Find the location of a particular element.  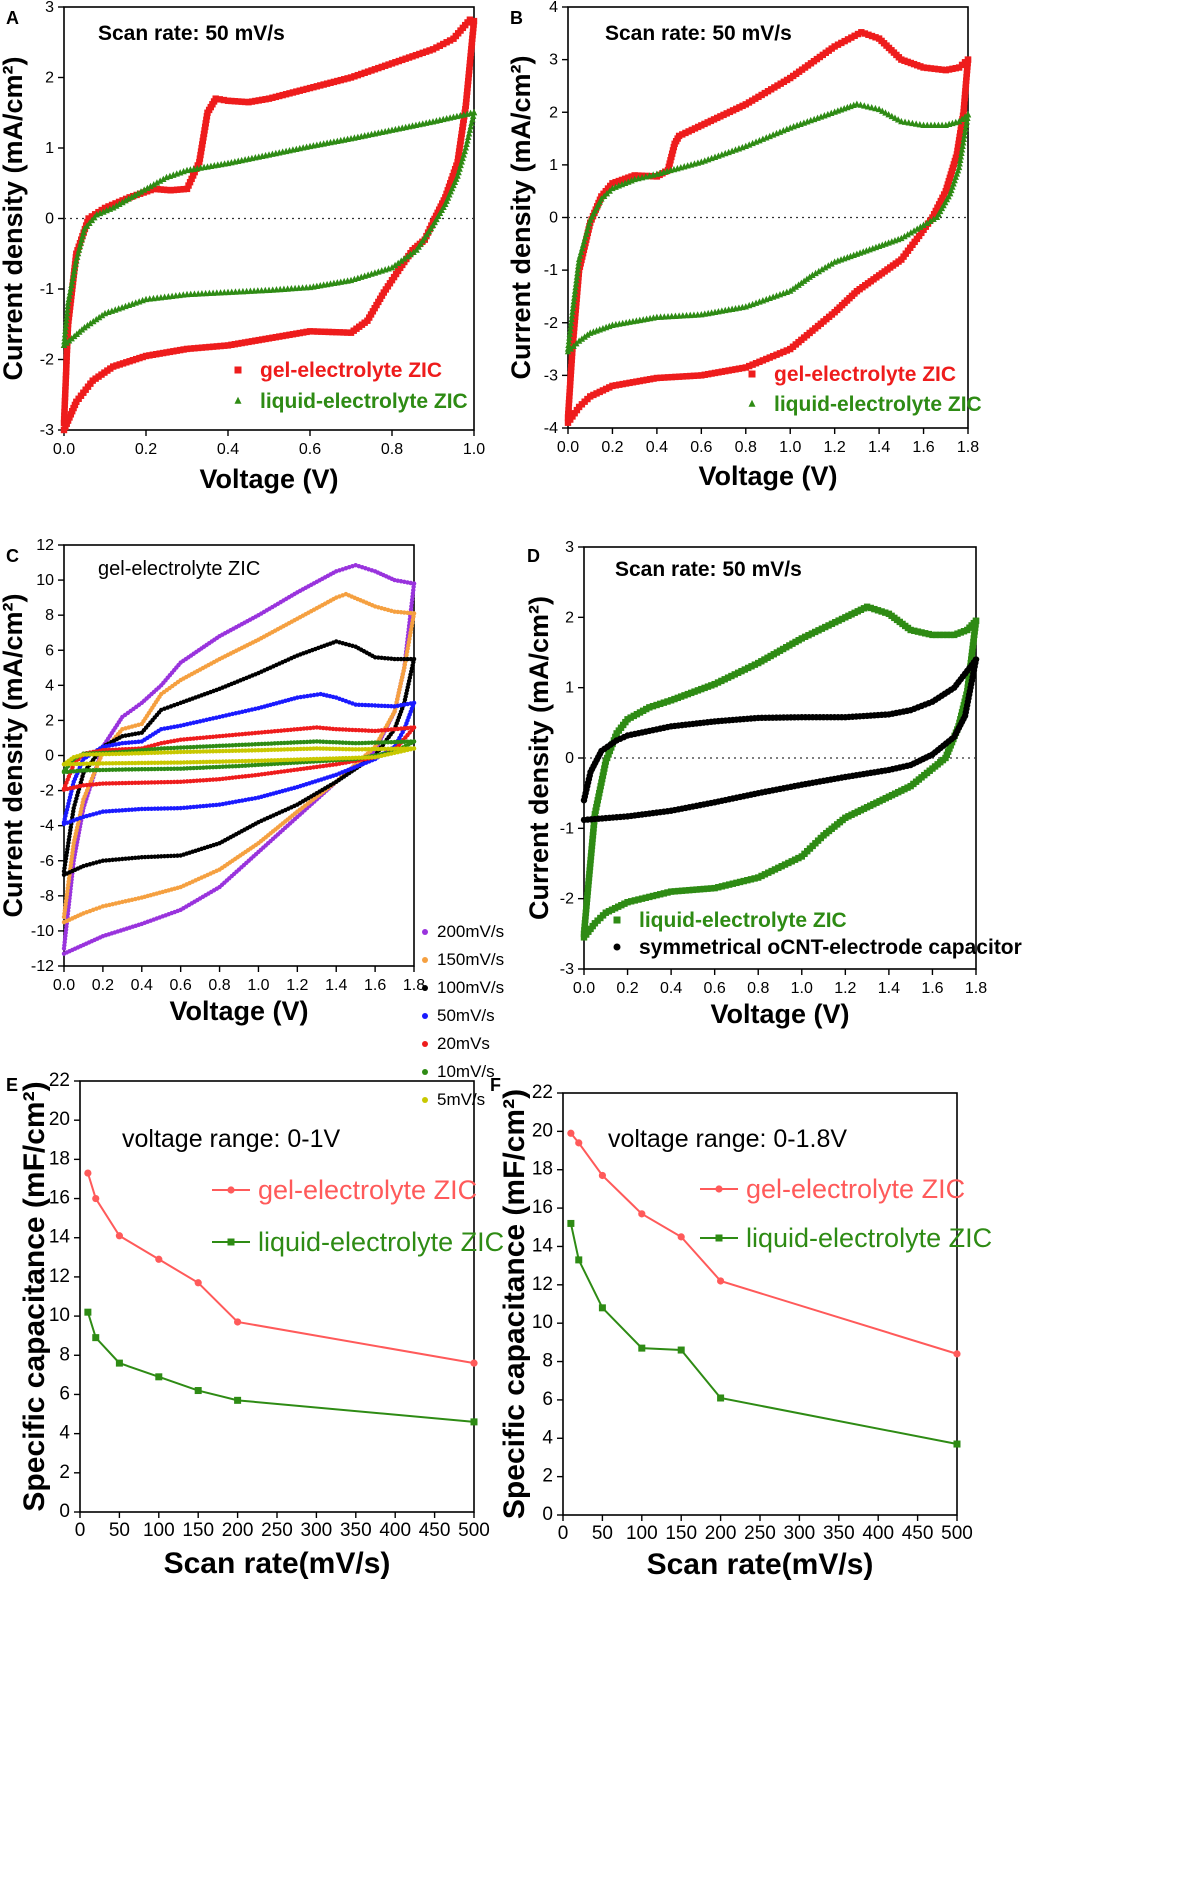

x-tick-label: 300 is located at coordinates (800, 1533).